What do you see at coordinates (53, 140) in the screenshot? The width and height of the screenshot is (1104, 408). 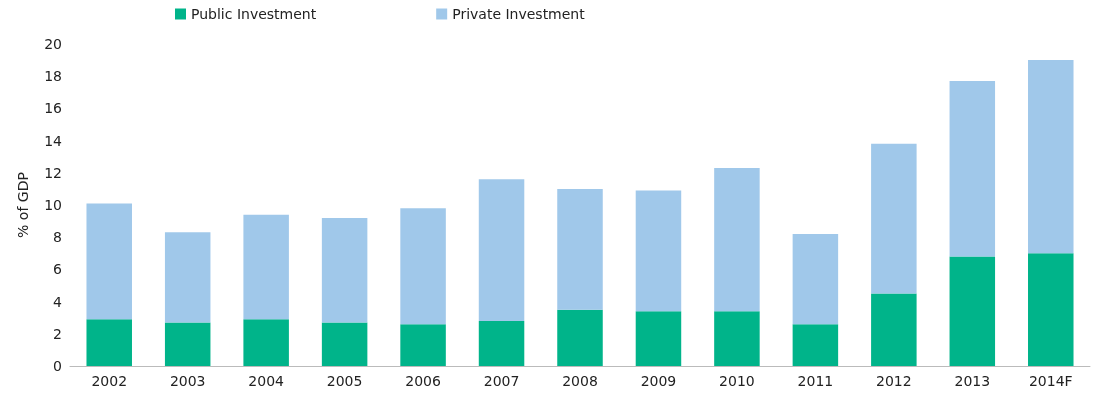 I see `y-tick-label: 14` at bounding box center [53, 140].